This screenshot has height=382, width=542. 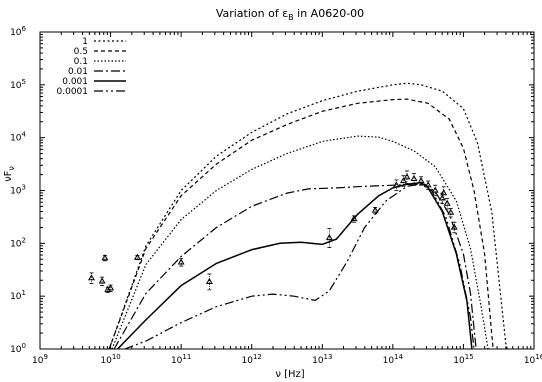 What do you see at coordinates (18, 137) in the screenshot?
I see `y-tick-label: 10⁴` at bounding box center [18, 137].